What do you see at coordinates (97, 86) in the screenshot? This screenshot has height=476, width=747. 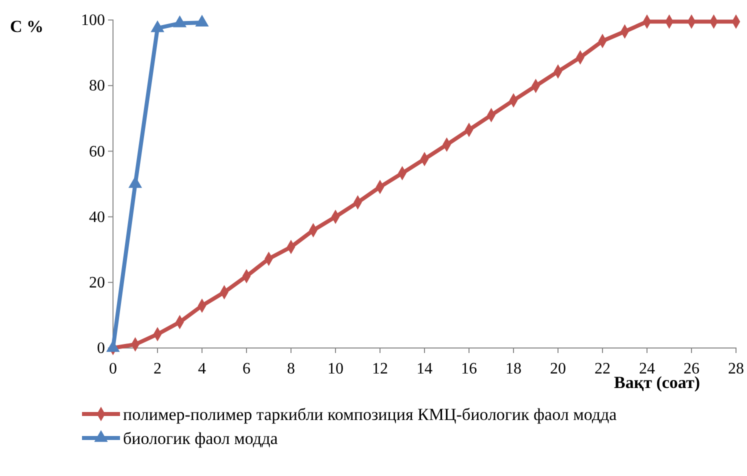 I see `y-tick-label: 80` at bounding box center [97, 86].